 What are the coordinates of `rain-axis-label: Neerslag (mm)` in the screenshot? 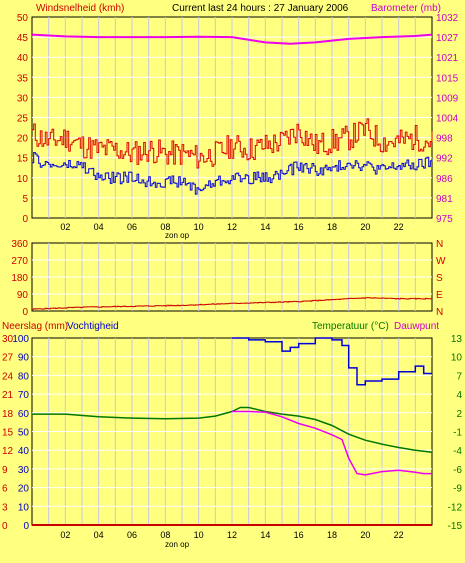 It's located at (35, 326).